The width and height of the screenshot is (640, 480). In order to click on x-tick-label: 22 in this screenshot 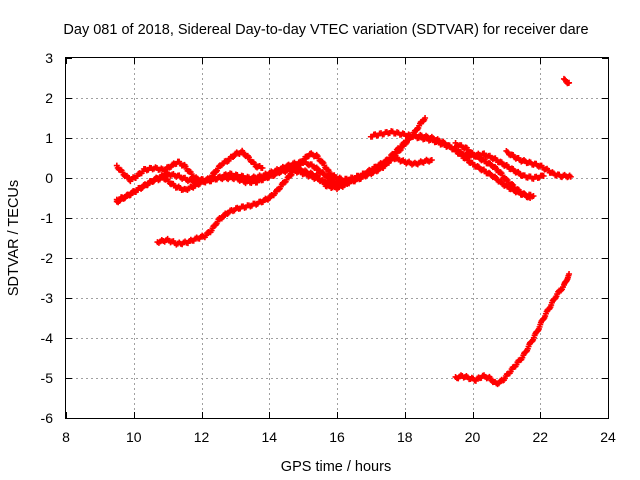, I will do `click(540, 437)`.